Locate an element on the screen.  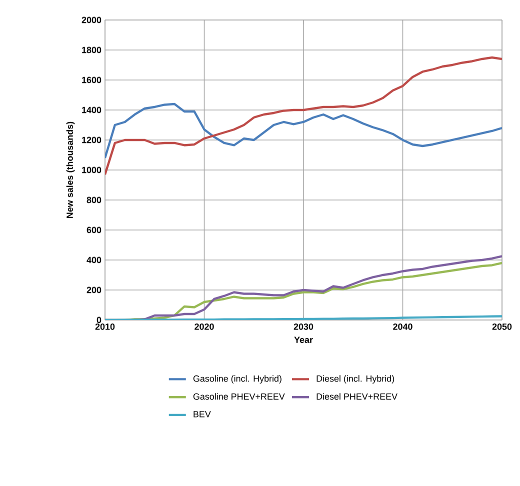
x-tick-label: 2010 is located at coordinates (105, 327).